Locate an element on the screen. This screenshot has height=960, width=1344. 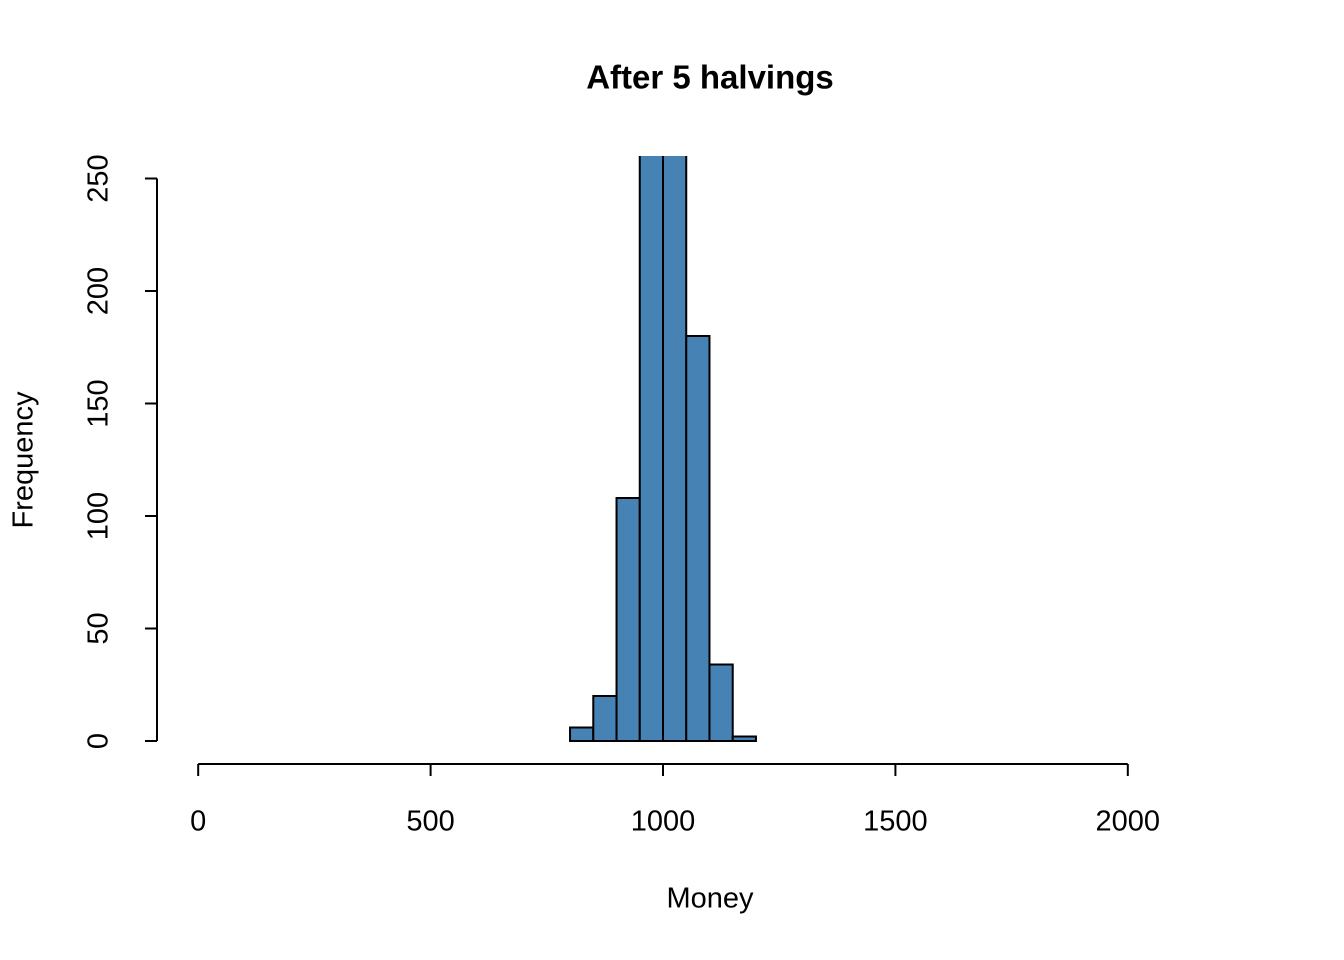
y-tick-label: 150 is located at coordinates (99, 403).